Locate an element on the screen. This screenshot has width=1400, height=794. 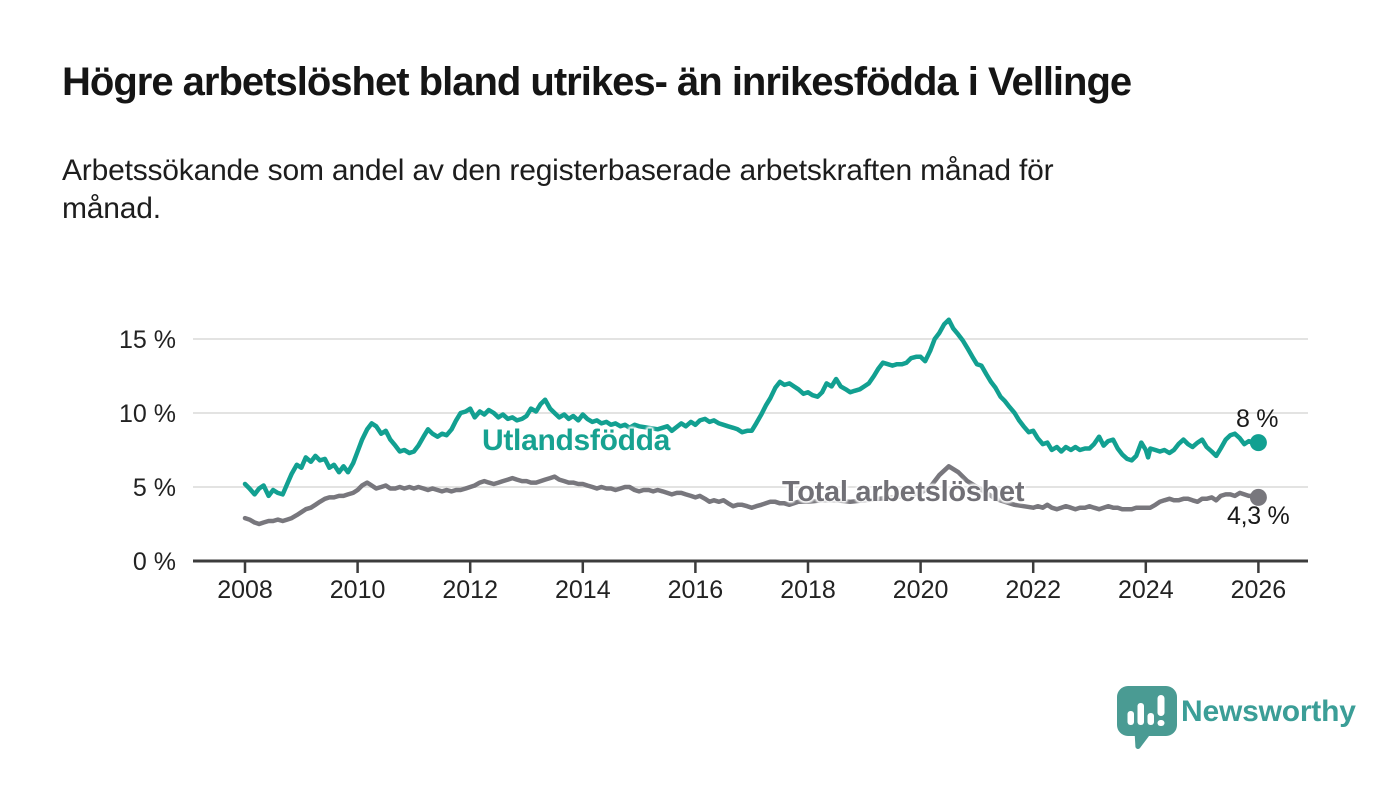
x-axis-tick-label: 2026 is located at coordinates (1259, 590).